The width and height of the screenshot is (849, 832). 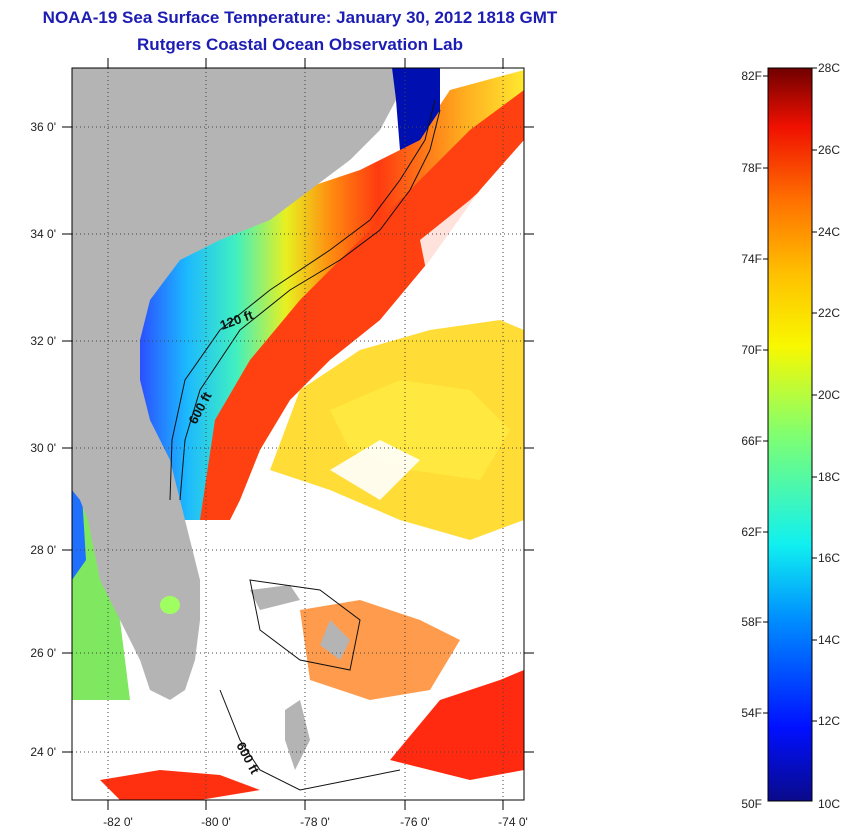 I want to click on colorbar-f-label: 58F, so click(x=751, y=622).